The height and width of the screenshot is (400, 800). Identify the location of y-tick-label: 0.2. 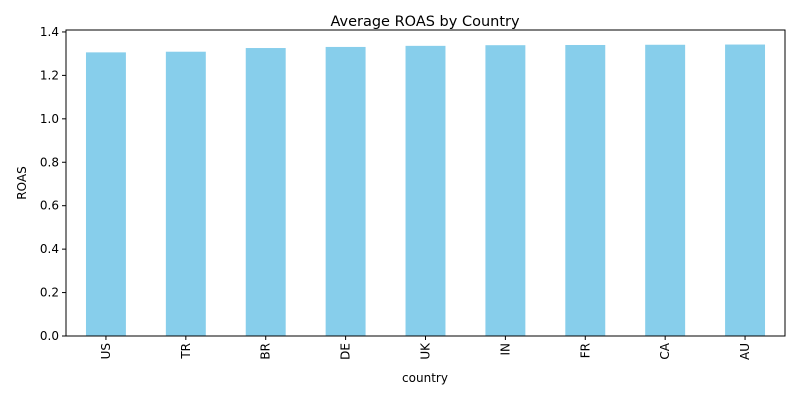
(49, 293).